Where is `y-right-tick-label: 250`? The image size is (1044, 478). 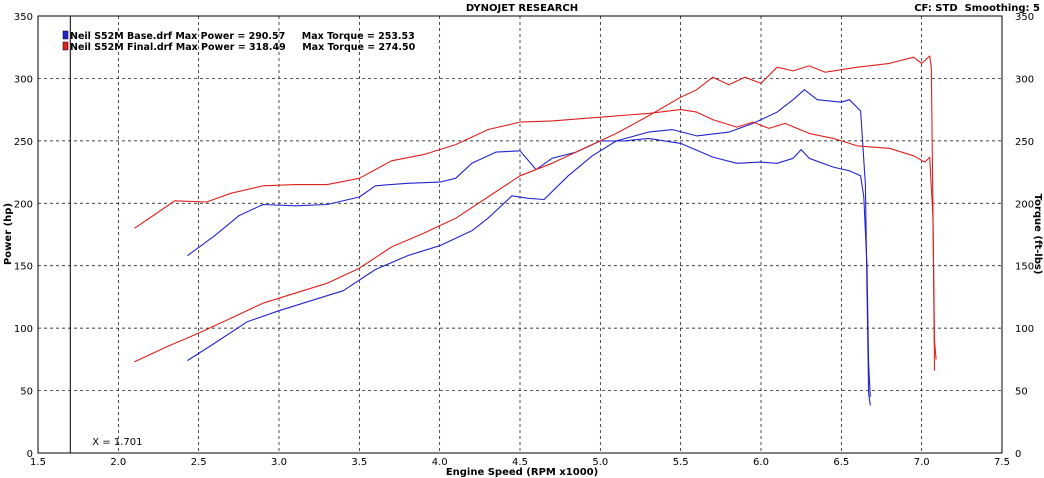
y-right-tick-label: 250 is located at coordinates (1024, 142).